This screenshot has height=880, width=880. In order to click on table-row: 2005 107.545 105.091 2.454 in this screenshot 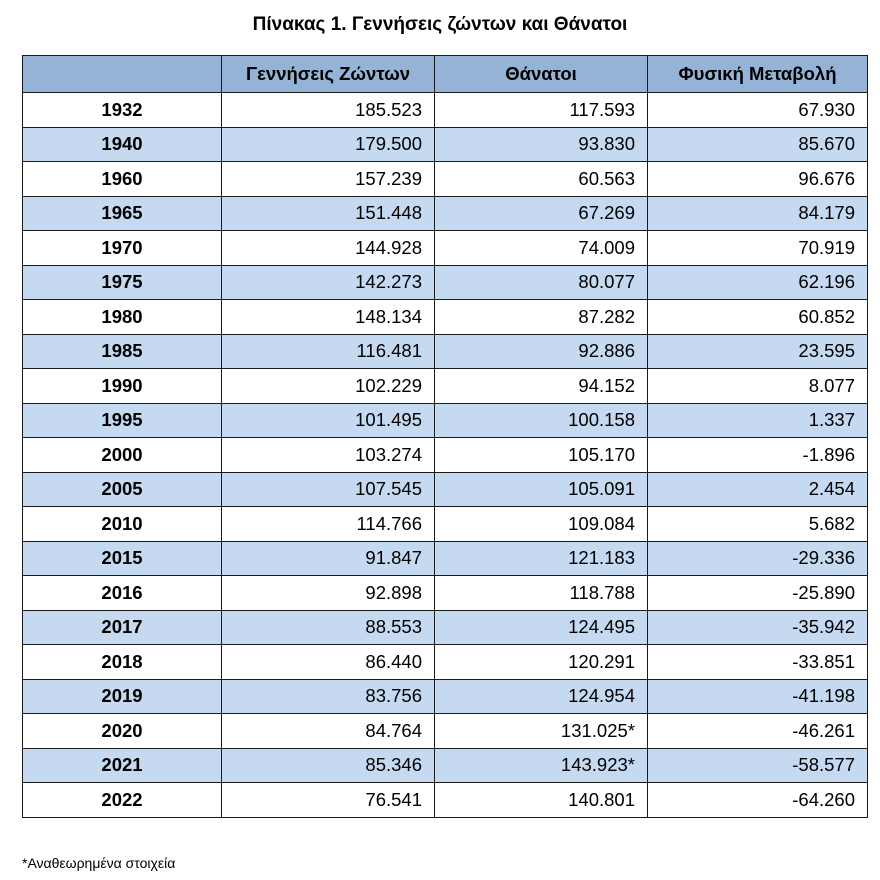, I will do `click(445, 489)`.